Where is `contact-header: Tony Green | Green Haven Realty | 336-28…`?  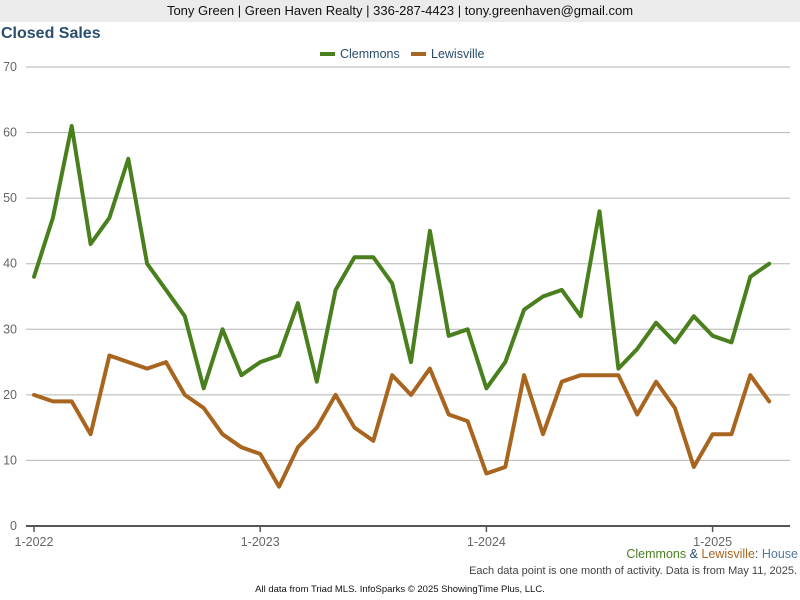 contact-header: Tony Green | Green Haven Realty | 336-28… is located at coordinates (400, 11).